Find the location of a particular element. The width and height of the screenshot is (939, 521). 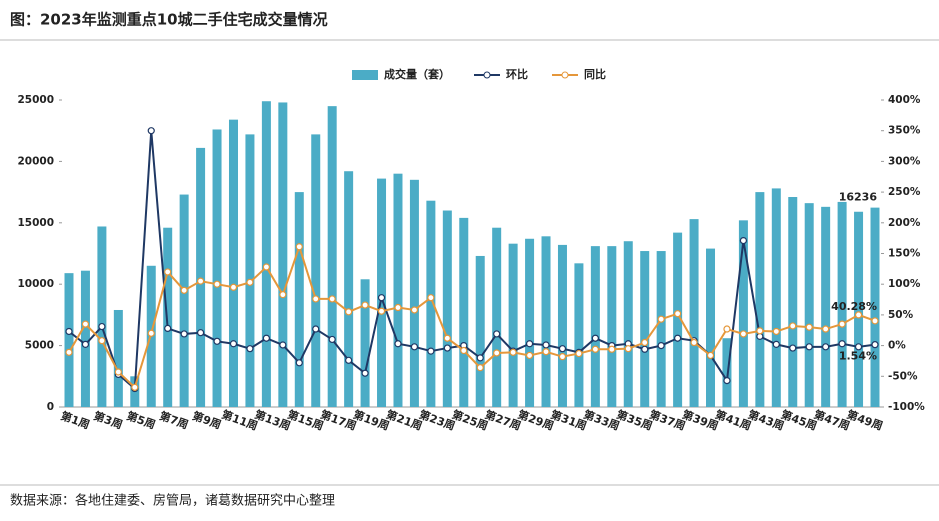

y-tick-label: 25000 is located at coordinates (35, 100).